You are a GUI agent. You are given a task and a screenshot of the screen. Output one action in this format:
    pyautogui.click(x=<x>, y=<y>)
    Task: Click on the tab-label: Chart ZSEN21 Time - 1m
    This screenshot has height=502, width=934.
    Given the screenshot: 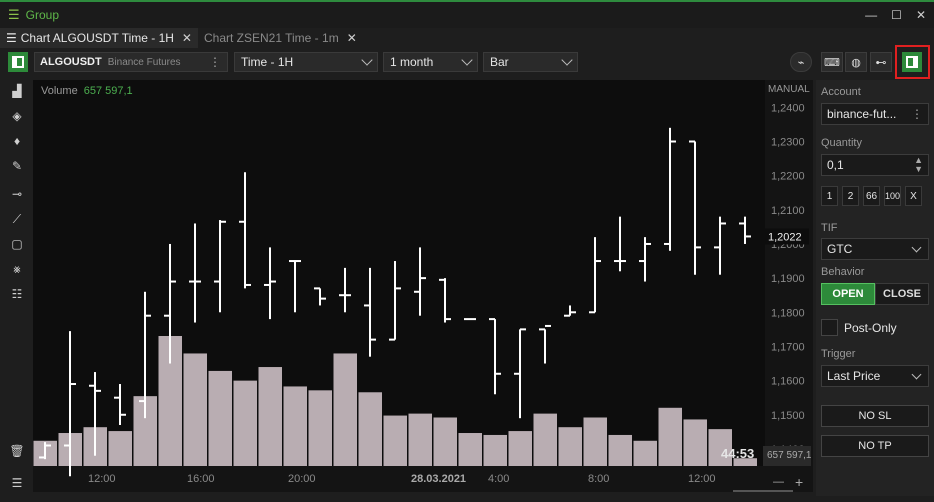 What is the action you would take?
    pyautogui.click(x=271, y=38)
    